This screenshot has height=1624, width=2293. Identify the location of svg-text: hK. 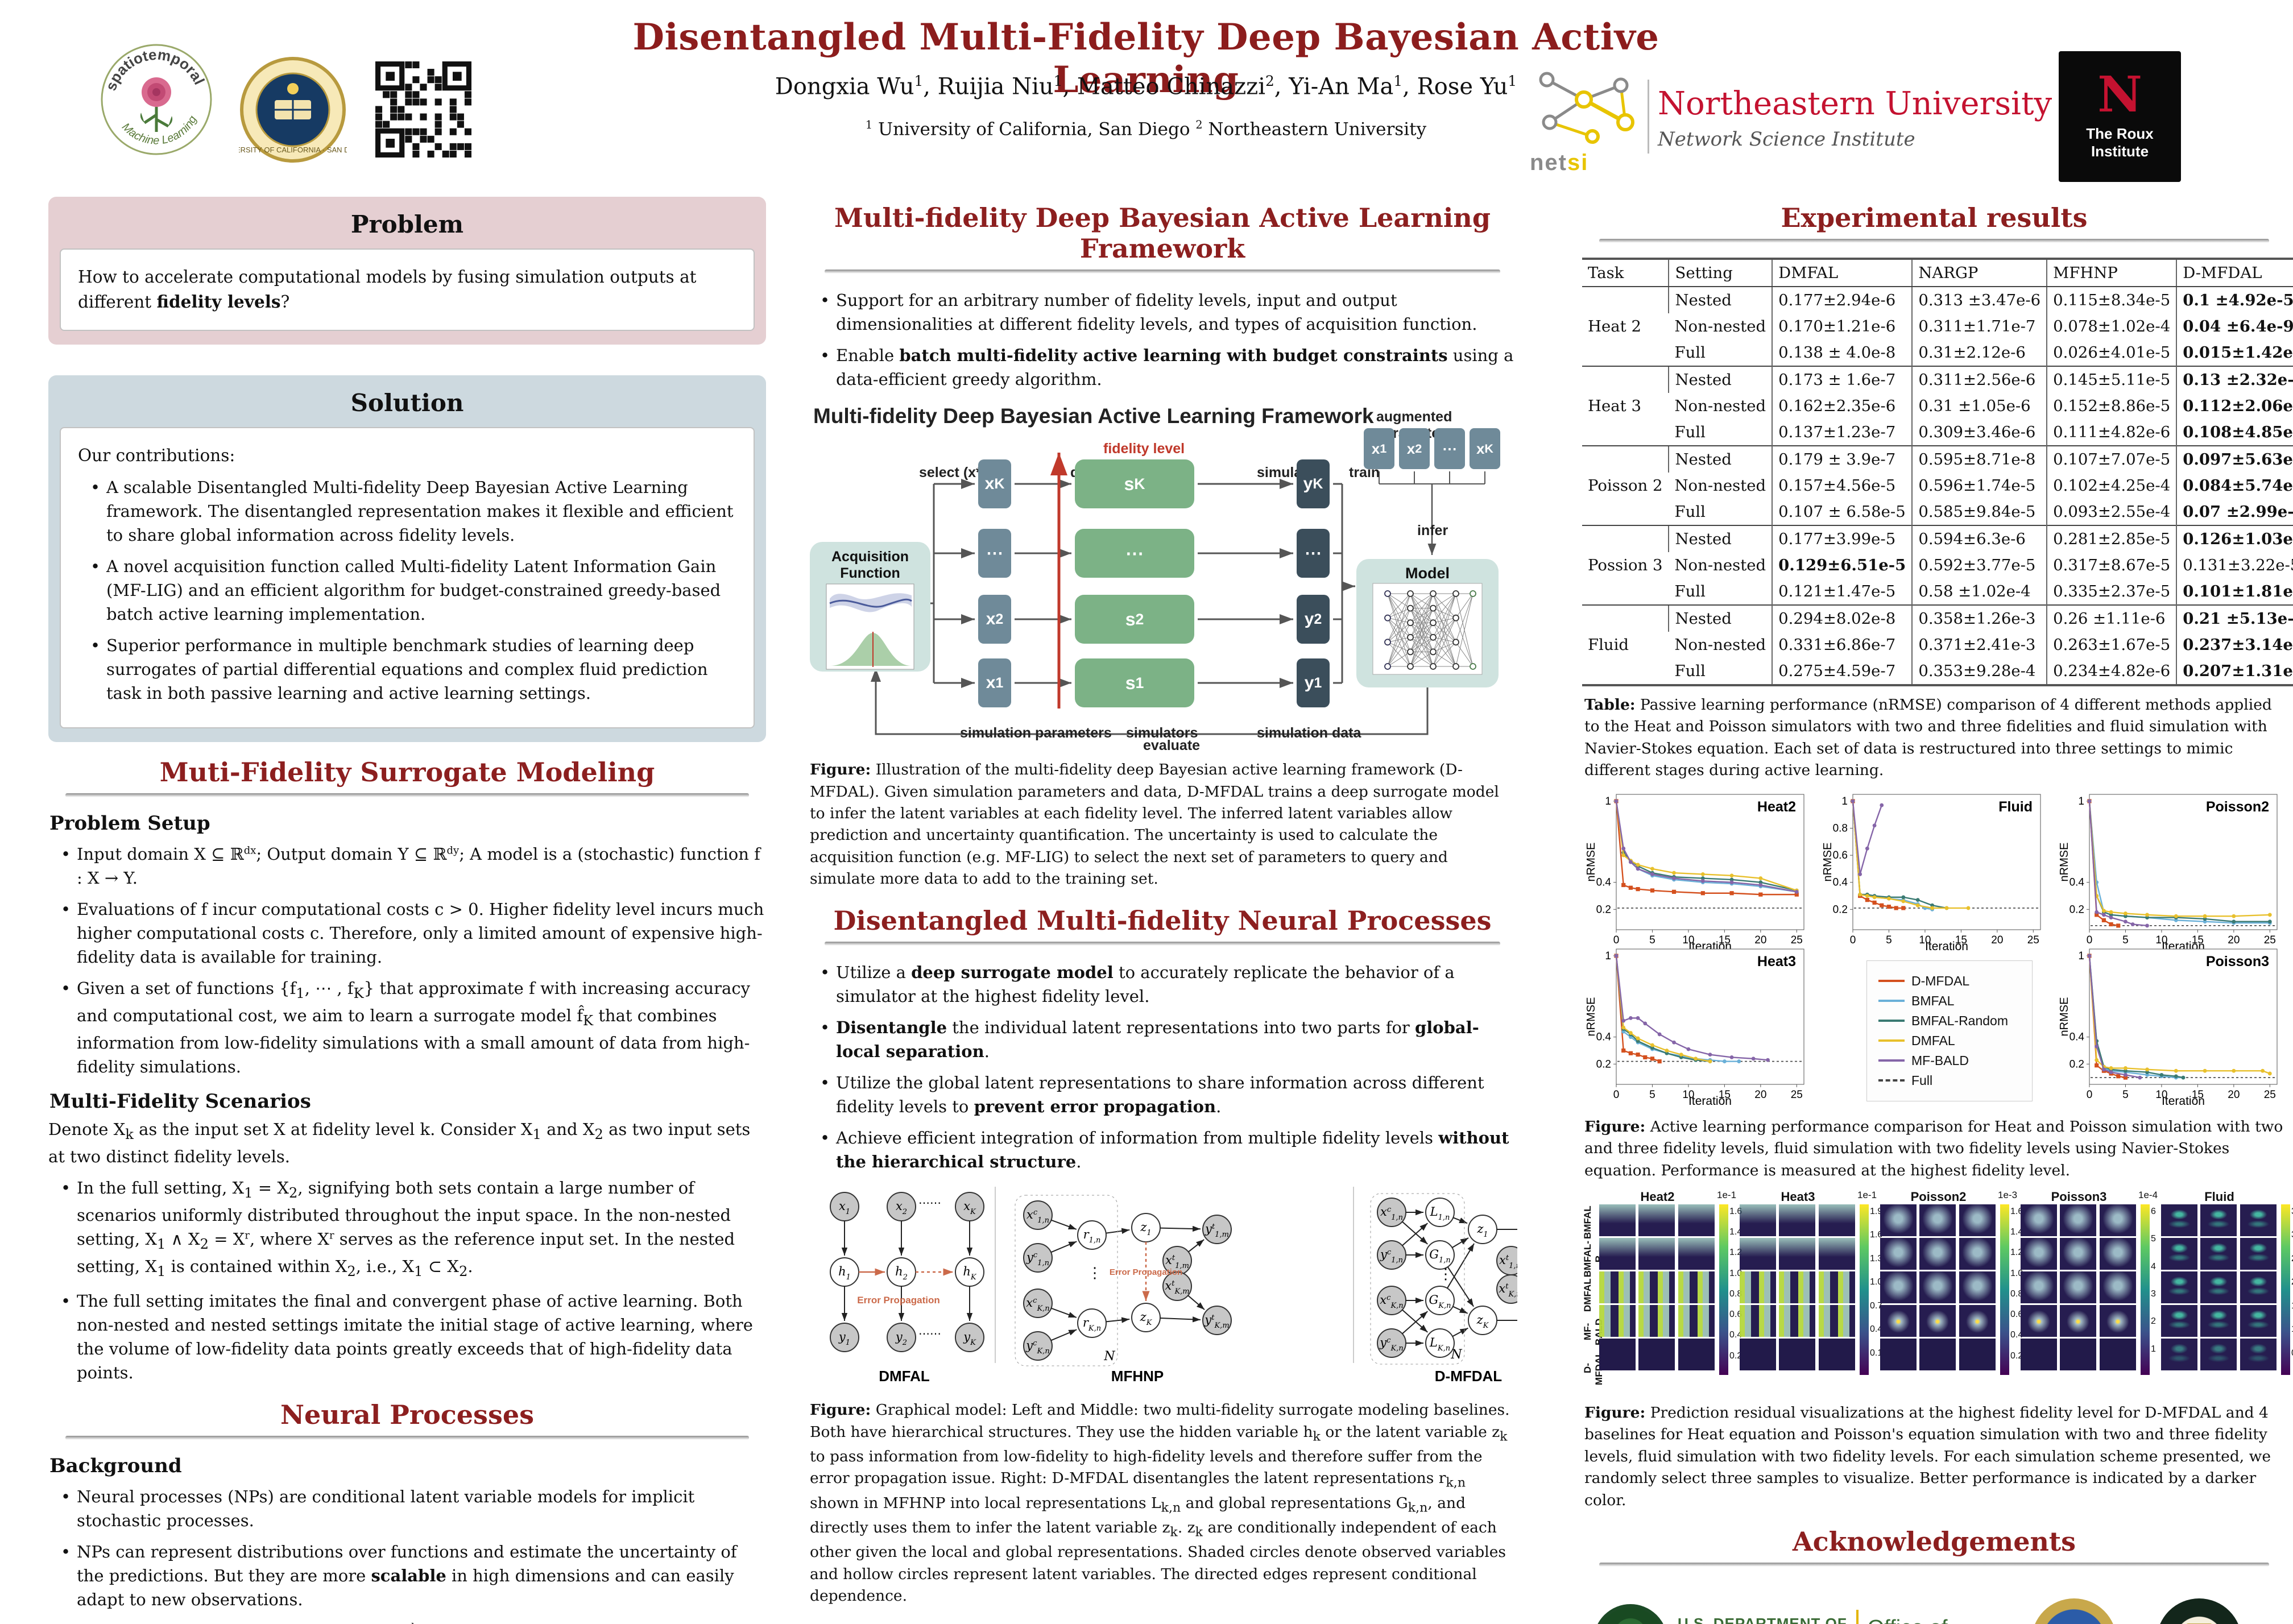
(970, 1273).